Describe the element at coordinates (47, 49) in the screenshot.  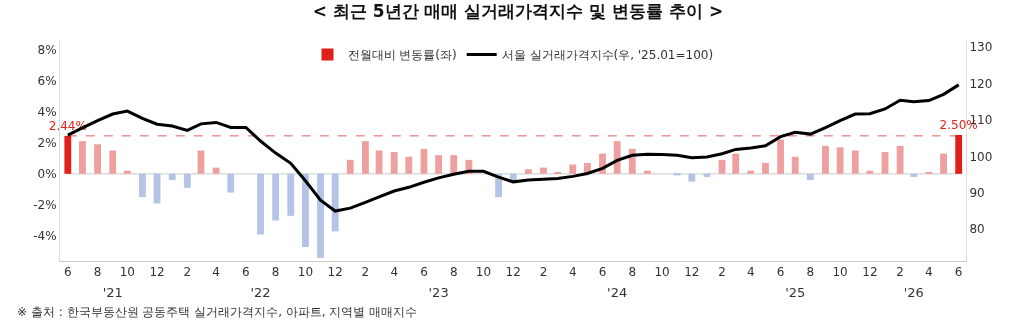
I see `y-tick-label: 8%` at that location.